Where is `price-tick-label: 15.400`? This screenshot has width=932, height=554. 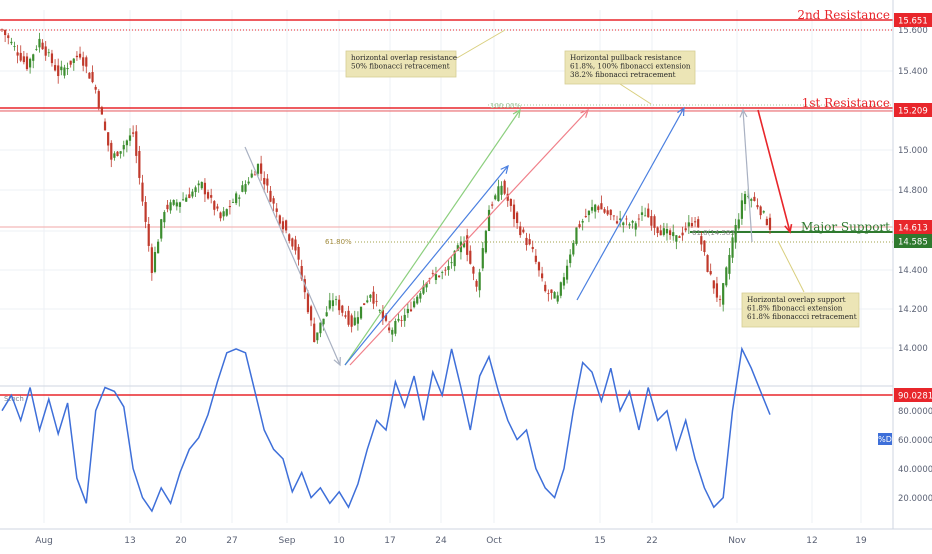 price-tick-label: 15.400 is located at coordinates (913, 72).